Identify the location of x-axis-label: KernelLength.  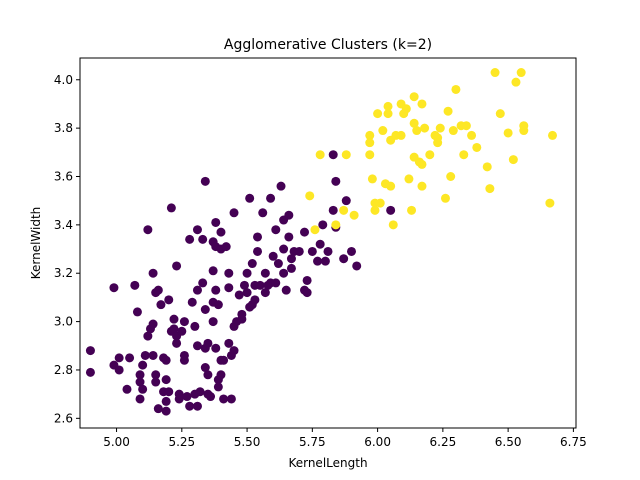
(327, 463).